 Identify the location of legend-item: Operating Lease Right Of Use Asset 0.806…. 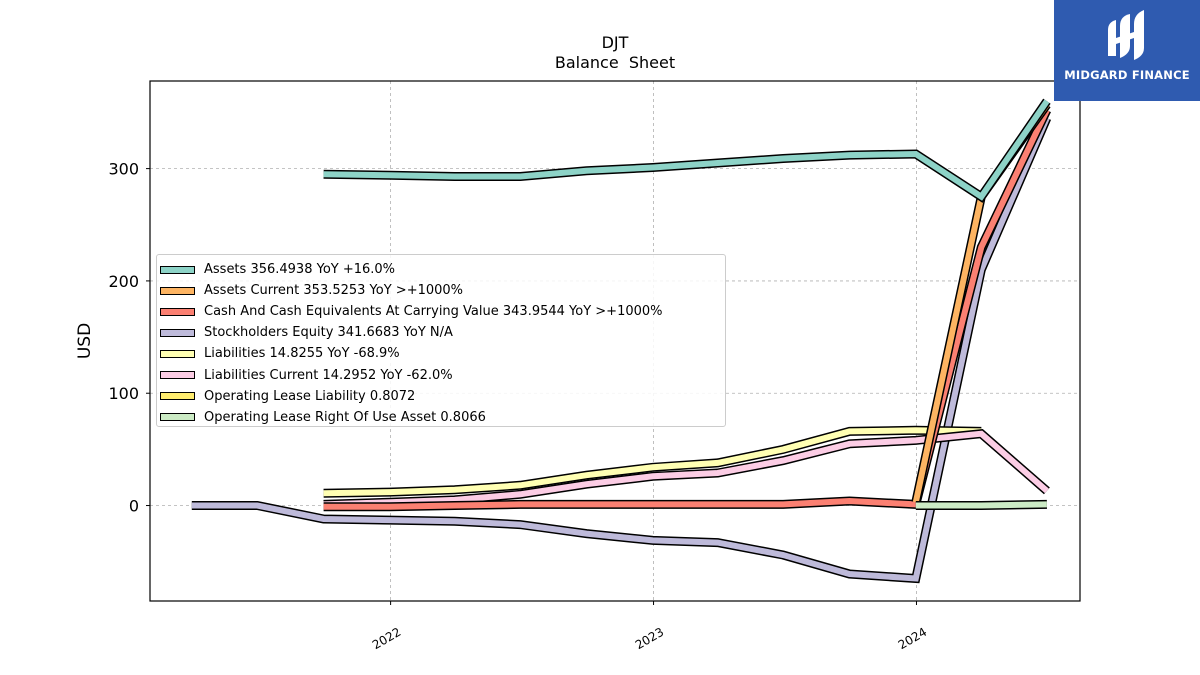
(442, 417).